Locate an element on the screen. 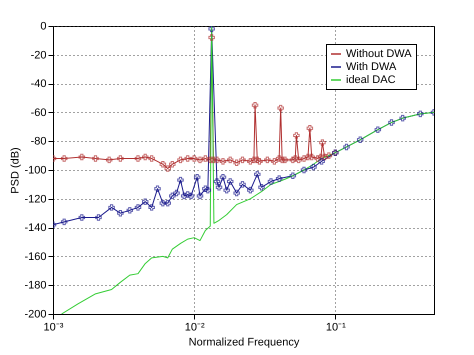  y-tick-label: 0 is located at coordinates (43, 26).